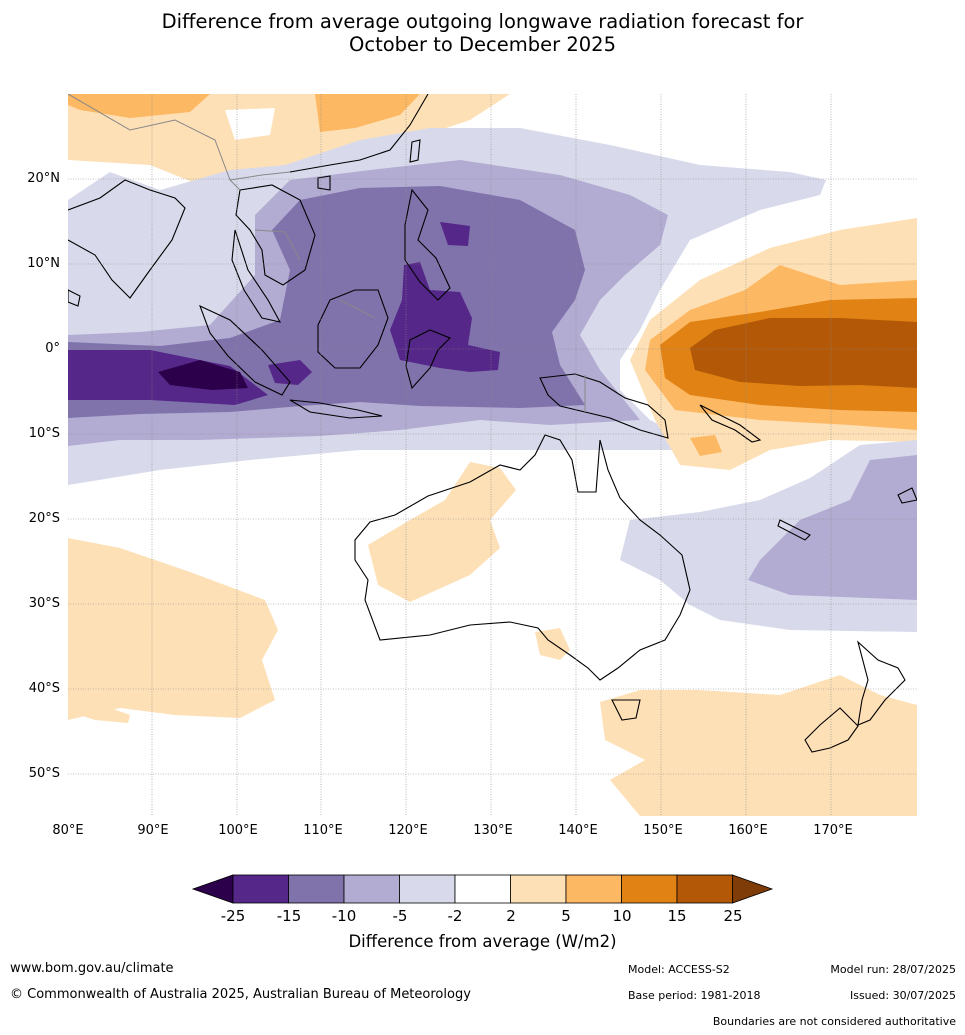  I want to click on coastline-malay-peninsula, so click(256, 276).